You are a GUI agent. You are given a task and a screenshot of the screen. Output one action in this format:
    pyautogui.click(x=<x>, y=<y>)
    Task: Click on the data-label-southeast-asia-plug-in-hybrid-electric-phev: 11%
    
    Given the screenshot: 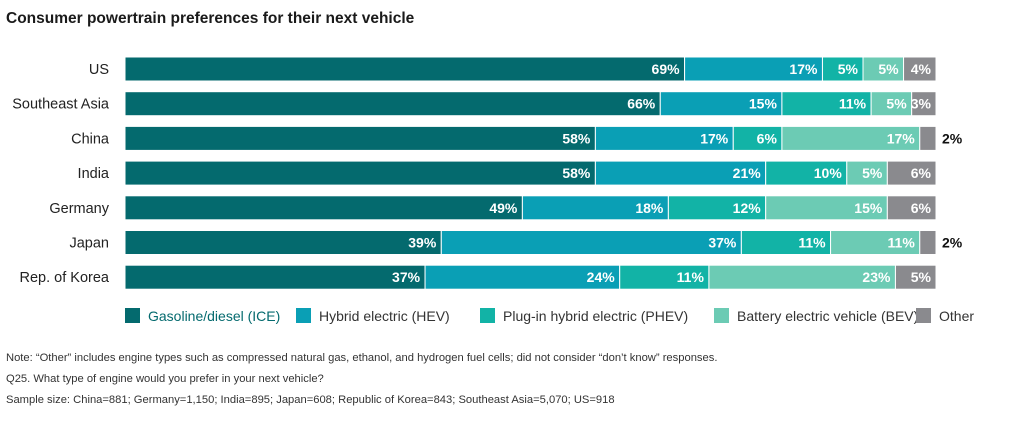 What is the action you would take?
    pyautogui.click(x=853, y=104)
    